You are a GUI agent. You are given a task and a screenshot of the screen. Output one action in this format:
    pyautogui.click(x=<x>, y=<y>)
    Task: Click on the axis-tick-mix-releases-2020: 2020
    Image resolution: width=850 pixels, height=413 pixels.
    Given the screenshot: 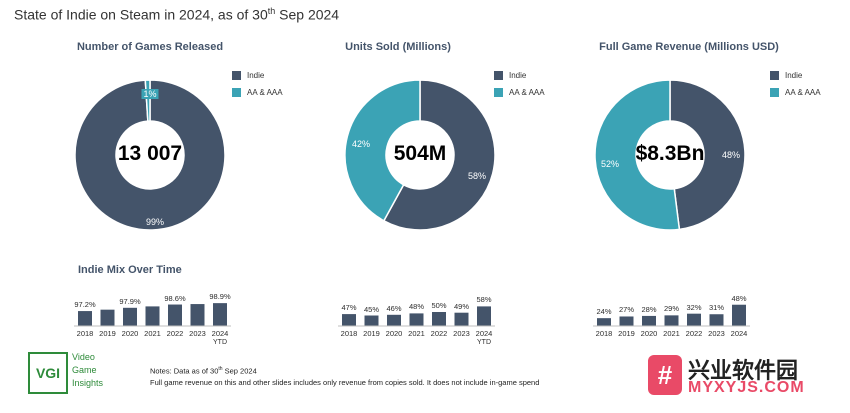 What is the action you would take?
    pyautogui.click(x=130, y=333)
    